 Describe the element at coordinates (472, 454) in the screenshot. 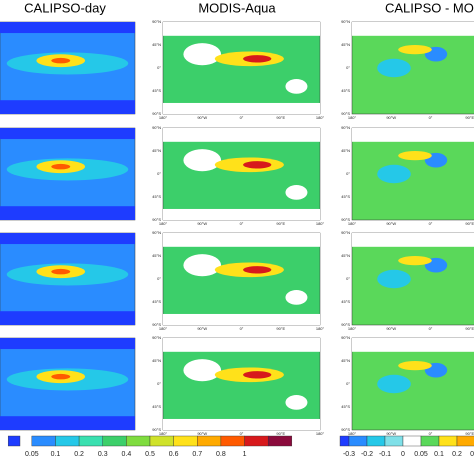

I see `colorbar-label: 0.3` at that location.